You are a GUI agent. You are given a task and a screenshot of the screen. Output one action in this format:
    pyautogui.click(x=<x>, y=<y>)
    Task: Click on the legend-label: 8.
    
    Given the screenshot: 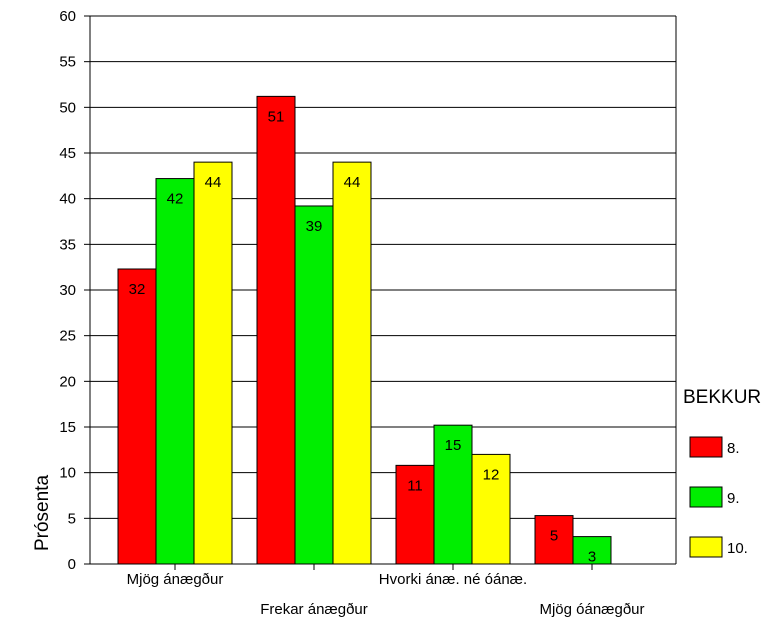 What is the action you would take?
    pyautogui.click(x=733, y=448)
    